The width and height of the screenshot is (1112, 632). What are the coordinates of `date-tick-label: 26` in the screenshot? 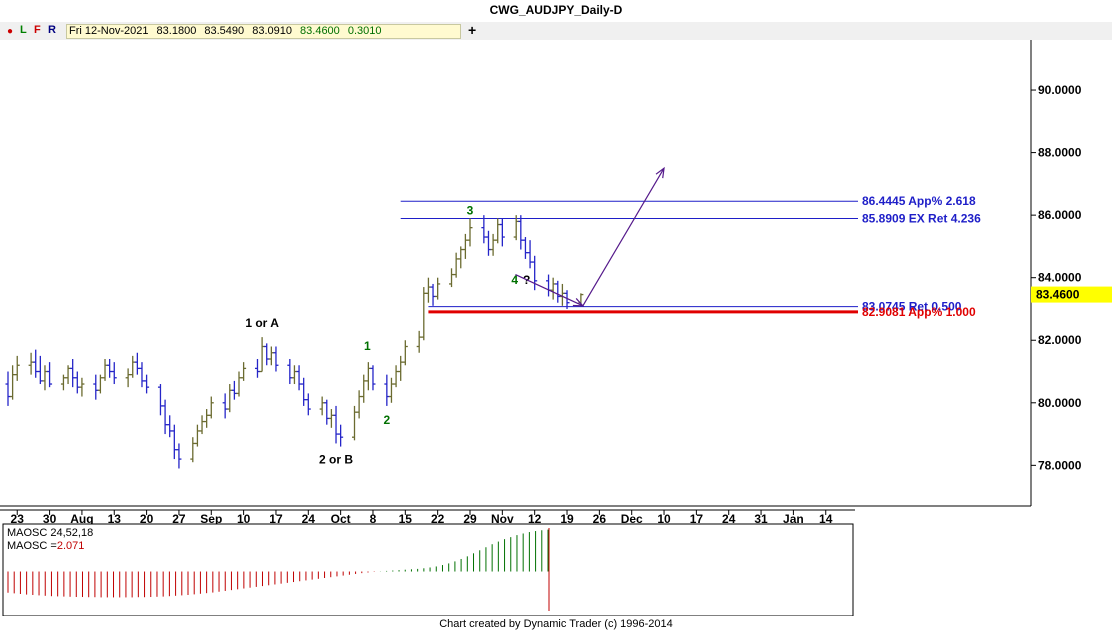 It's located at (600, 519).